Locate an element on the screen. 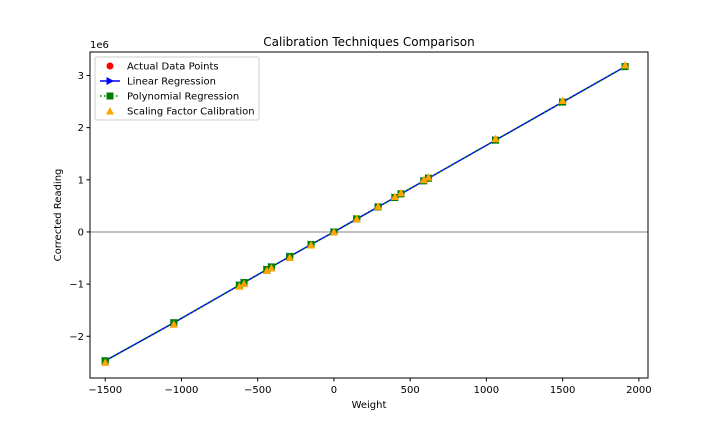  x-tick-label: −1000 is located at coordinates (182, 390).